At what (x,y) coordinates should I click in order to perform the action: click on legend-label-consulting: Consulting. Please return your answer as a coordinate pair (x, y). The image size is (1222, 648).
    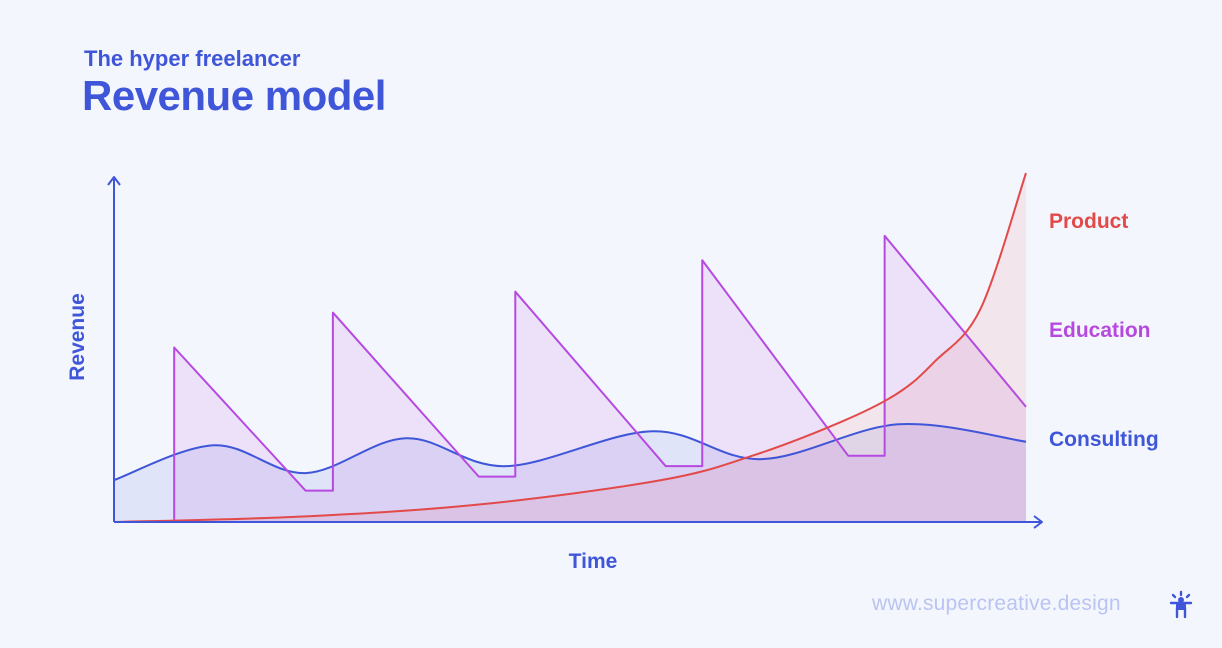
    Looking at the image, I should click on (1104, 439).